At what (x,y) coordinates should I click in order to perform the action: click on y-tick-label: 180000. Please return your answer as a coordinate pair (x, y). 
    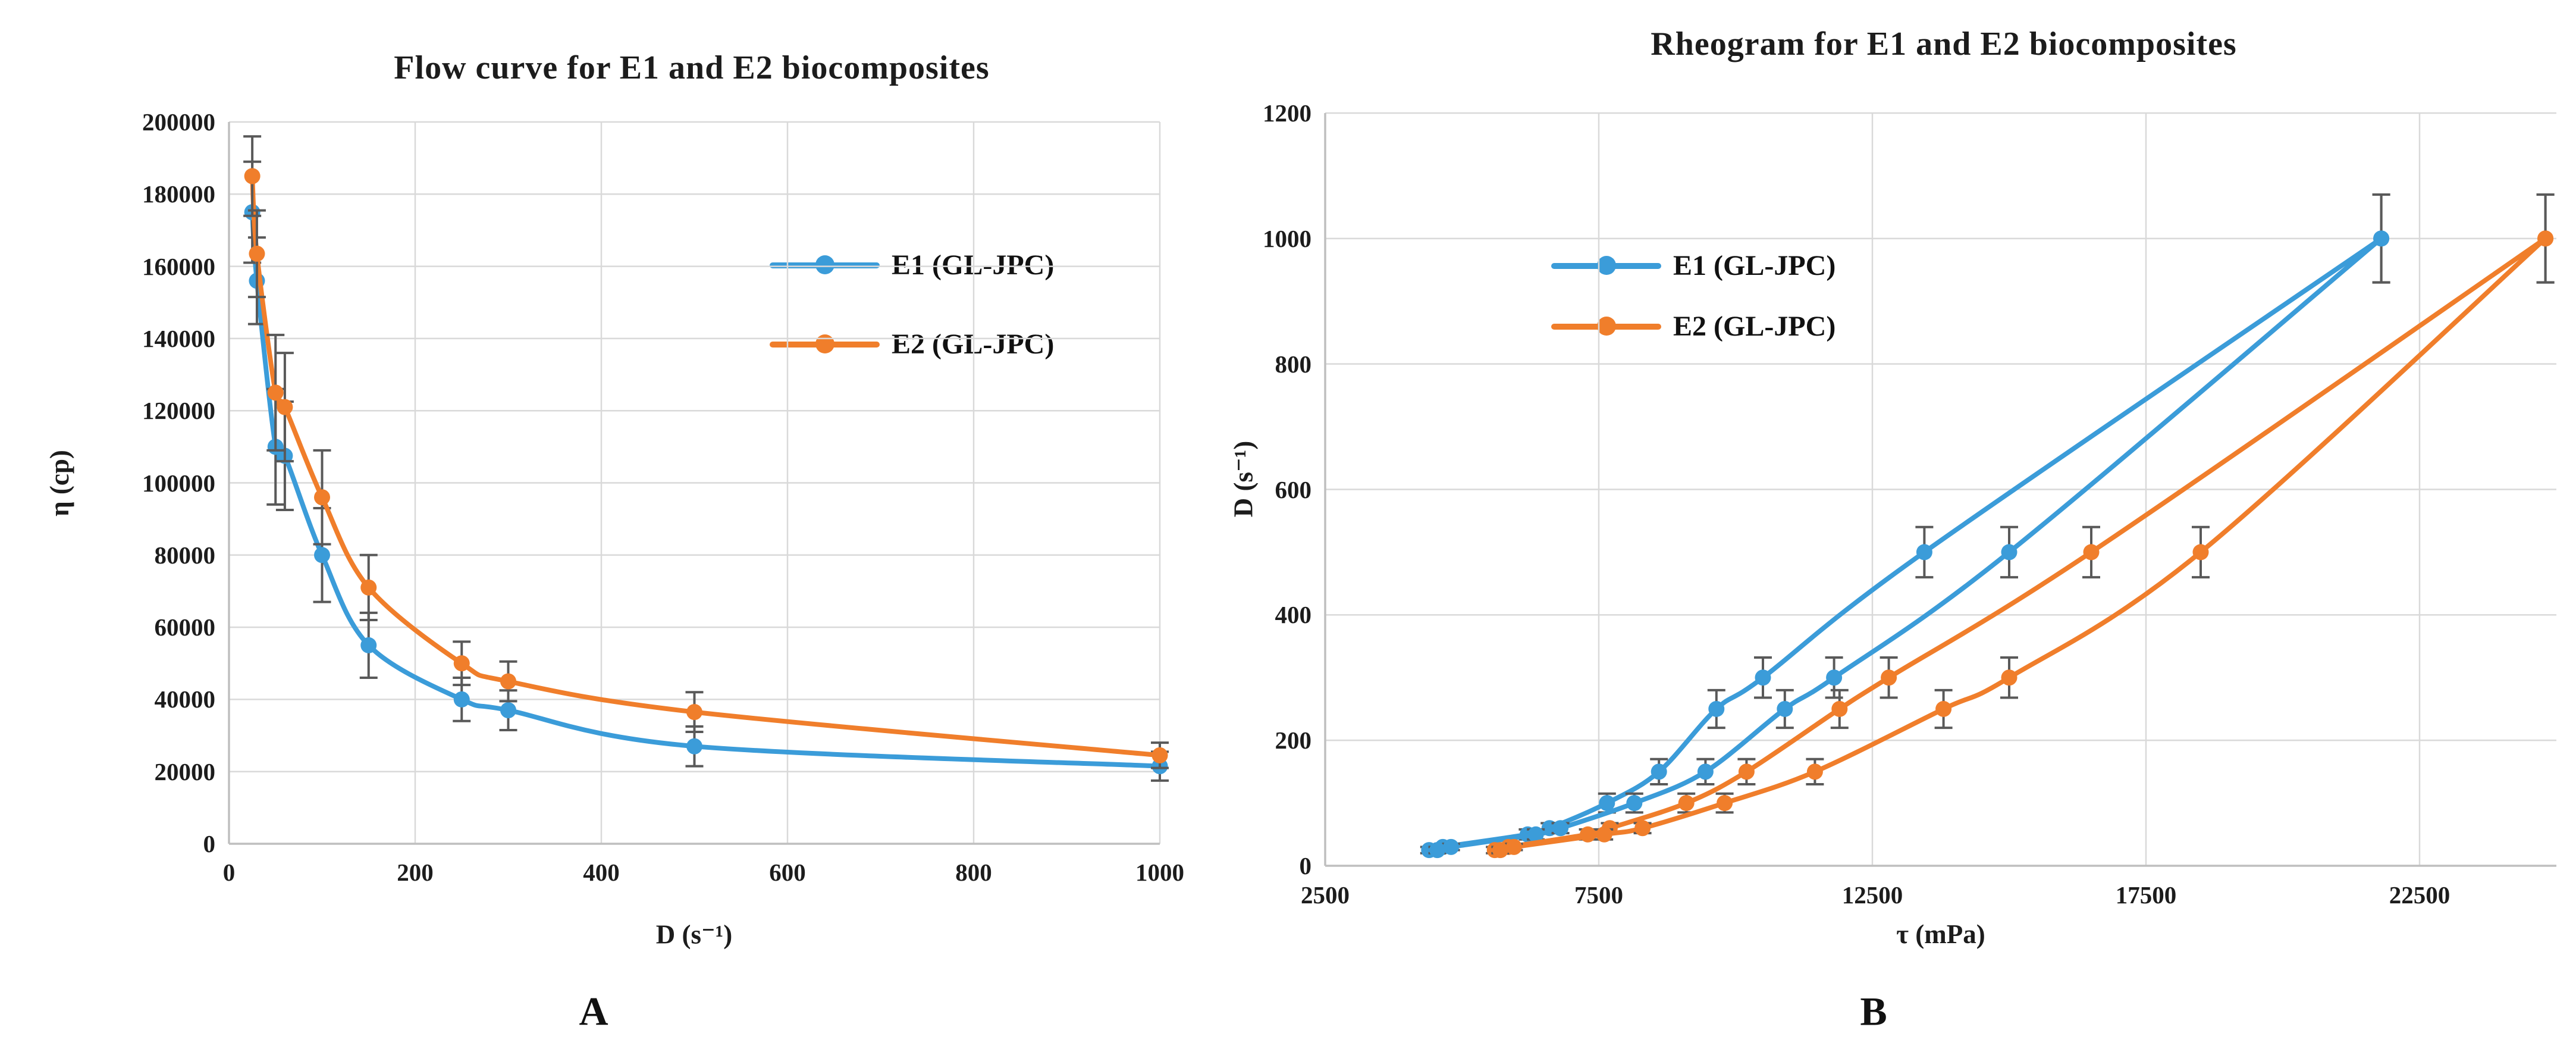
    Looking at the image, I should click on (178, 194).